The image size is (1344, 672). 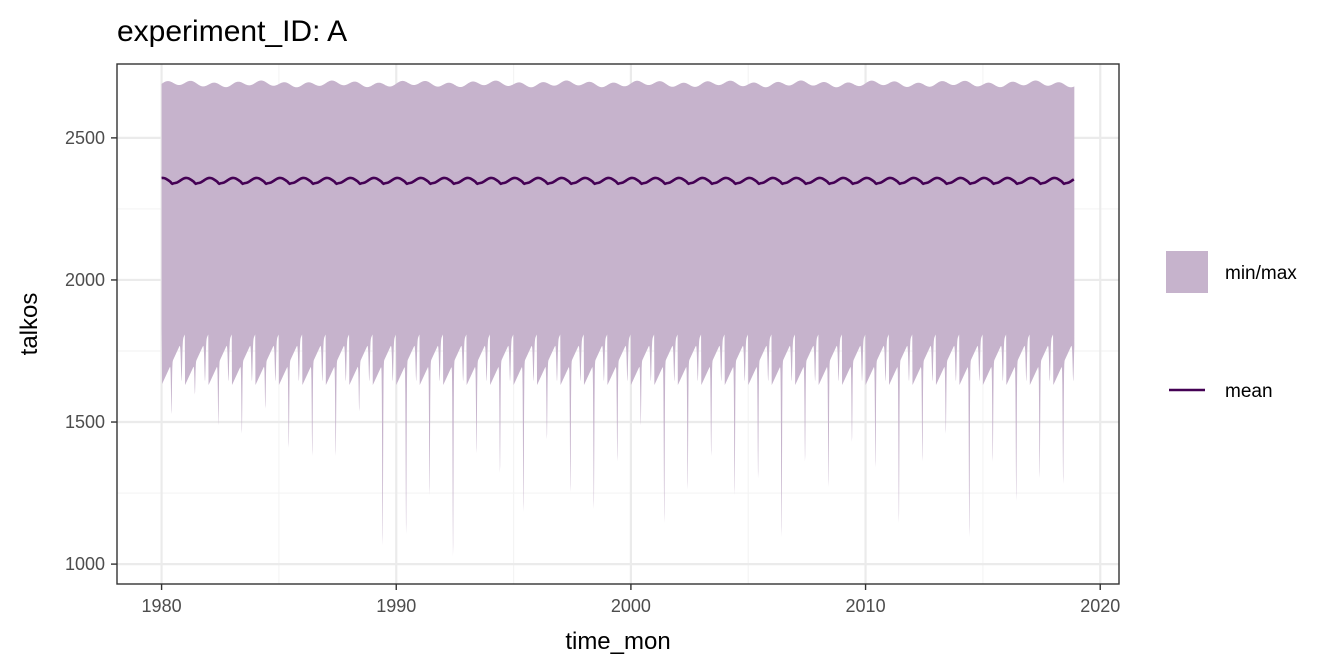 I want to click on y-tick-label: 1000, so click(x=85, y=564).